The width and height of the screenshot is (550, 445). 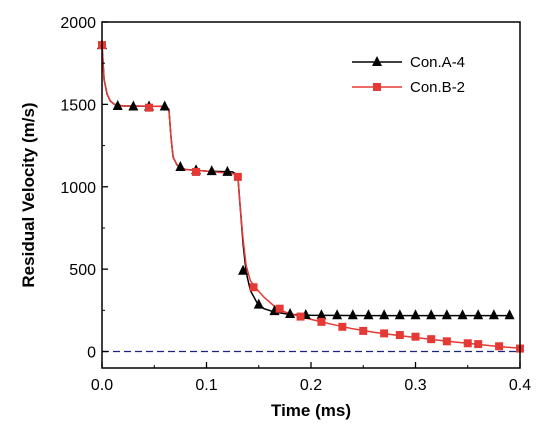 What do you see at coordinates (311, 410) in the screenshot?
I see `x-axis-title: Time (ms)` at bounding box center [311, 410].